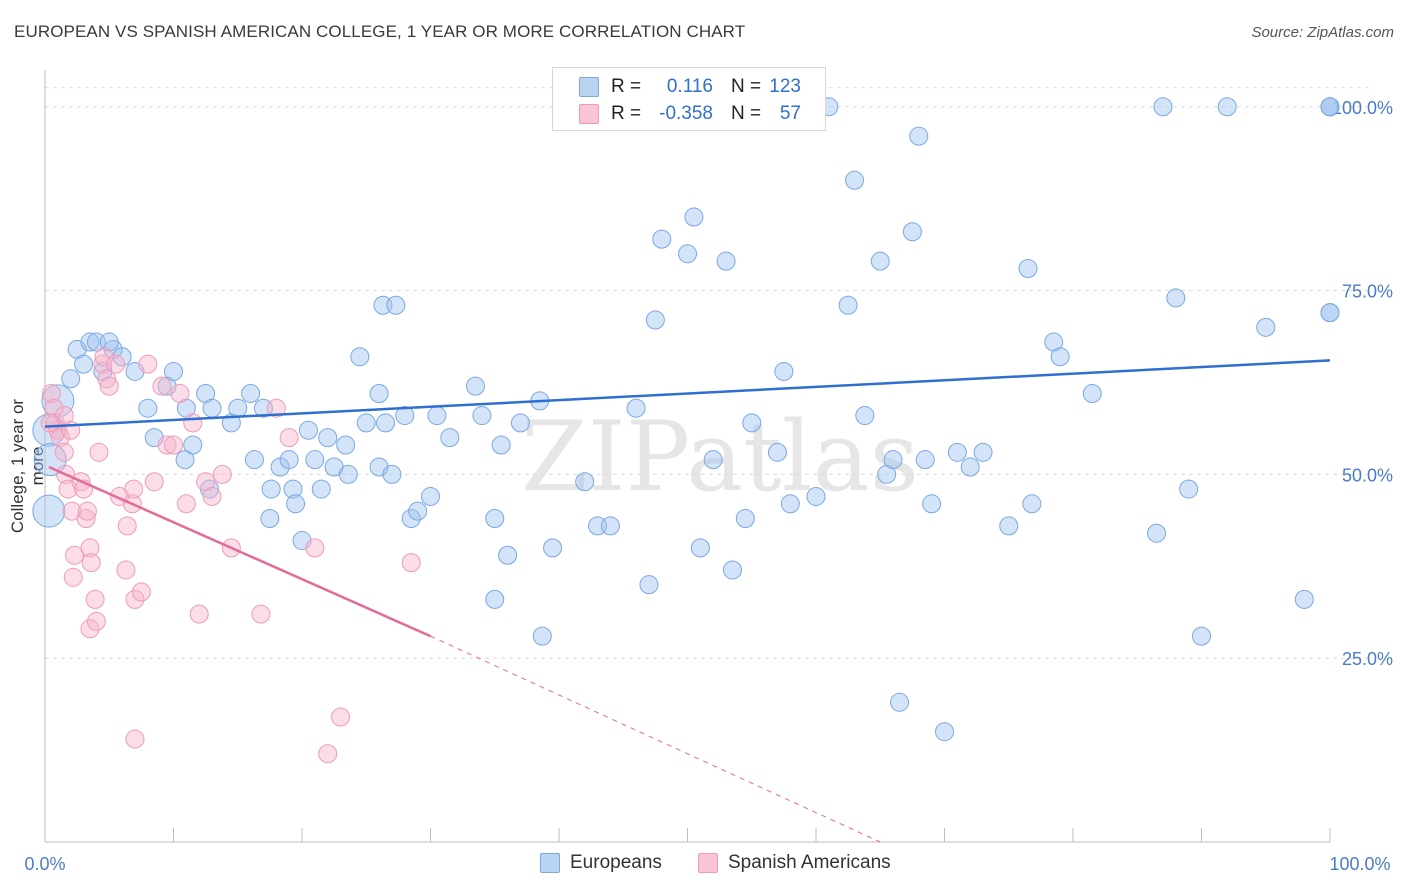  What do you see at coordinates (790, 113) in the screenshot?
I see `legend-n-value-spanish-americans: 57` at bounding box center [790, 113].